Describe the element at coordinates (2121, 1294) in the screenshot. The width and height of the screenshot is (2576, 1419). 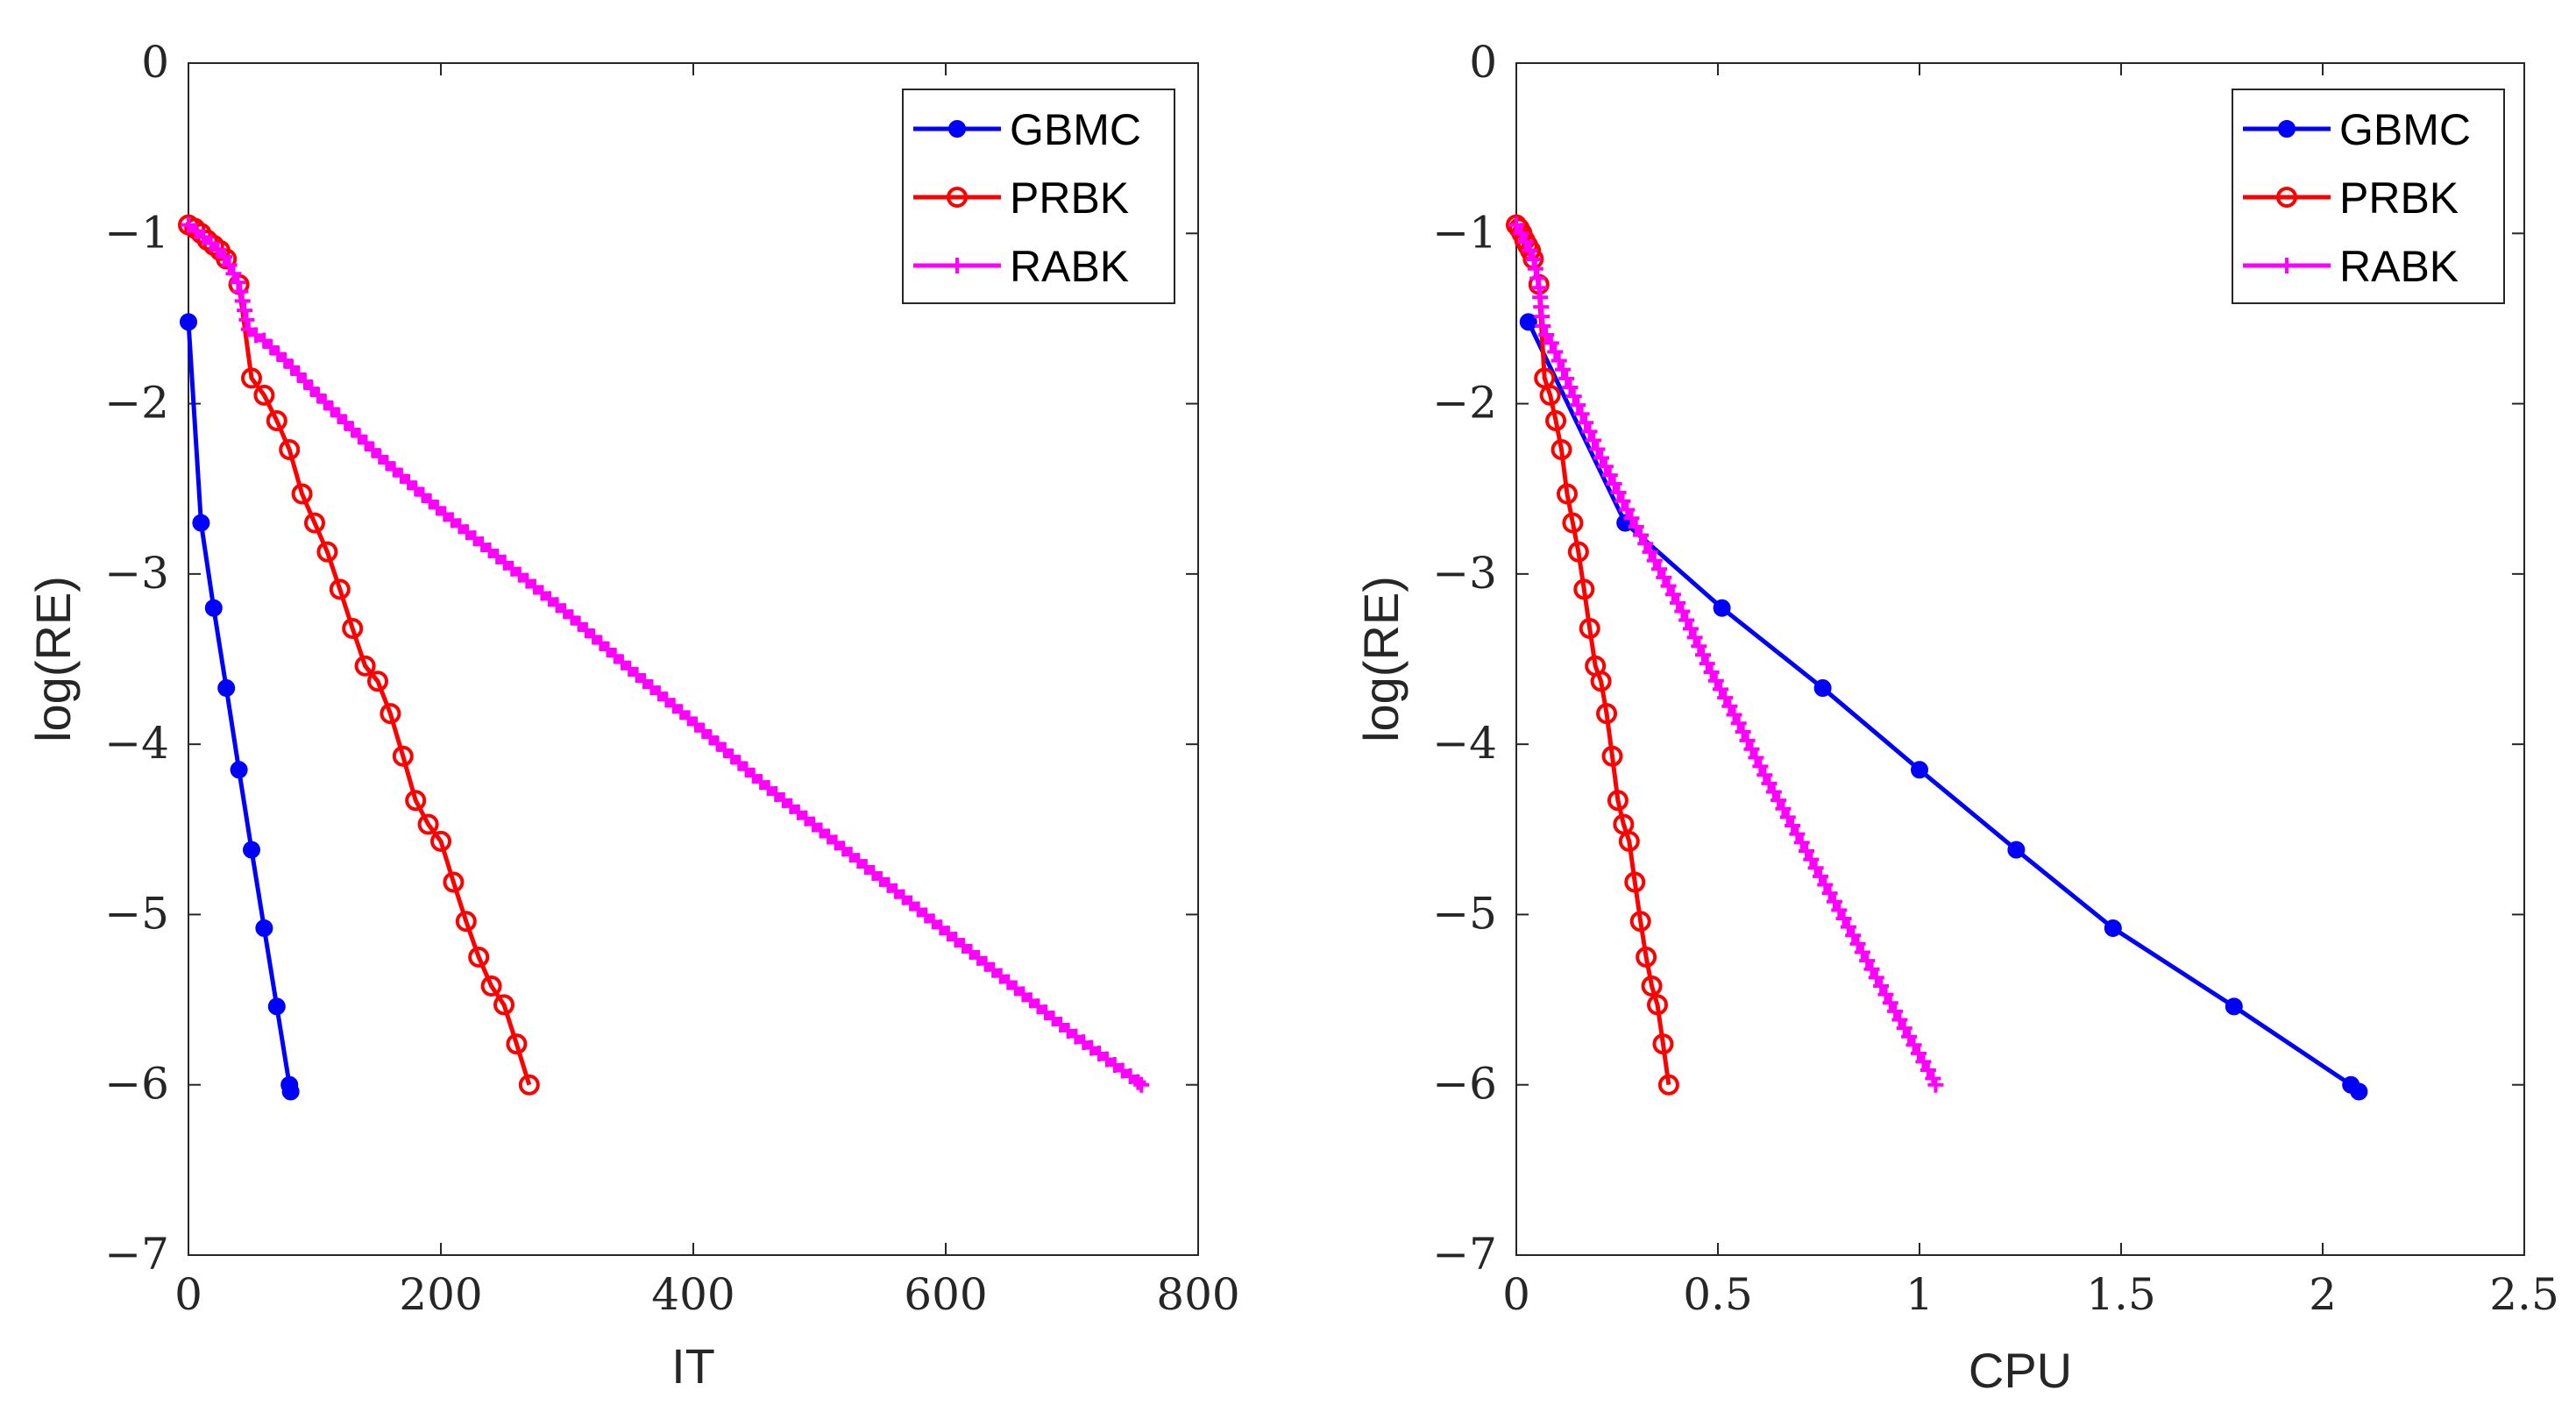
I see `x-tick-label: 1.5` at that location.